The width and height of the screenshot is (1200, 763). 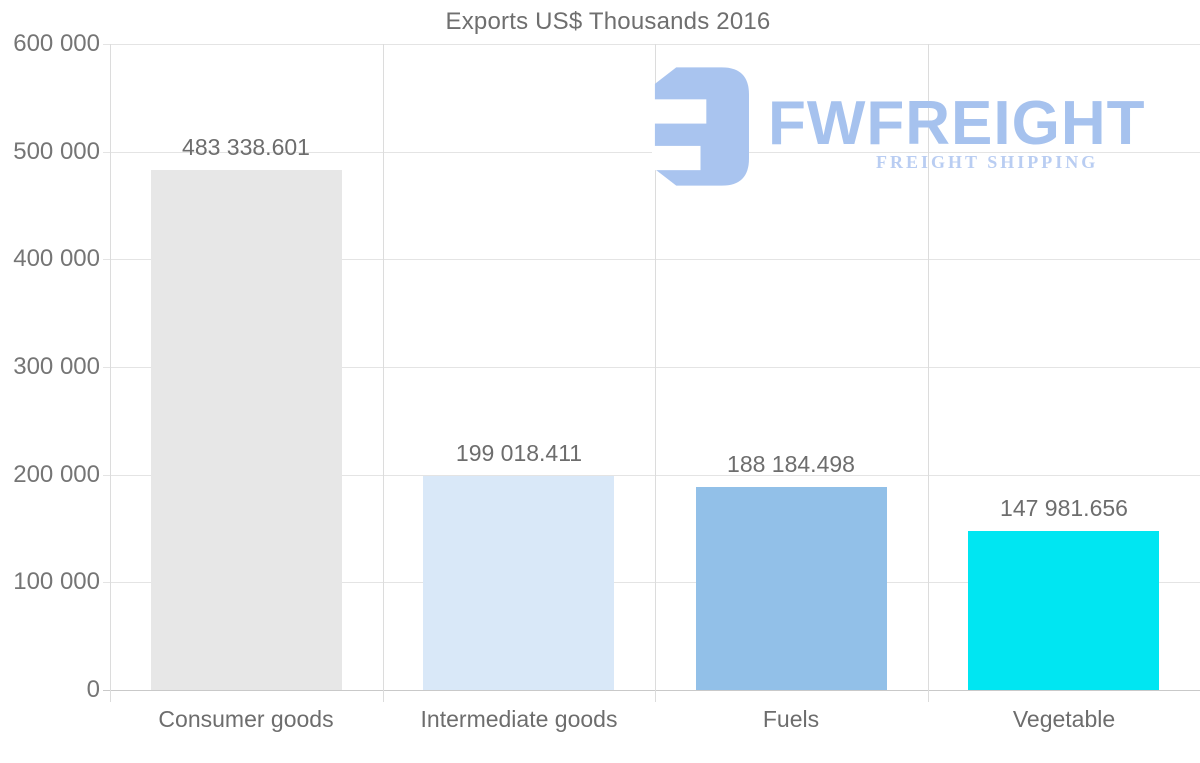 I want to click on x-tick-label: Fuels, so click(x=791, y=719).